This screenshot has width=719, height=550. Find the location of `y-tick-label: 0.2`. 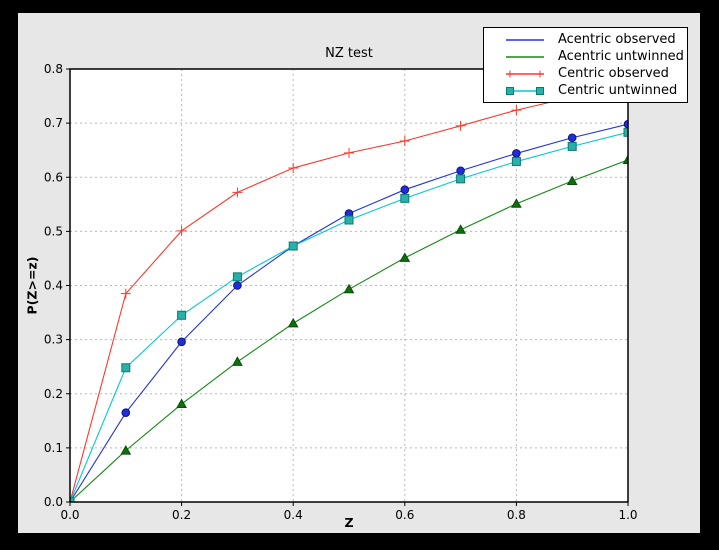

y-tick-label: 0.2 is located at coordinates (53, 394).